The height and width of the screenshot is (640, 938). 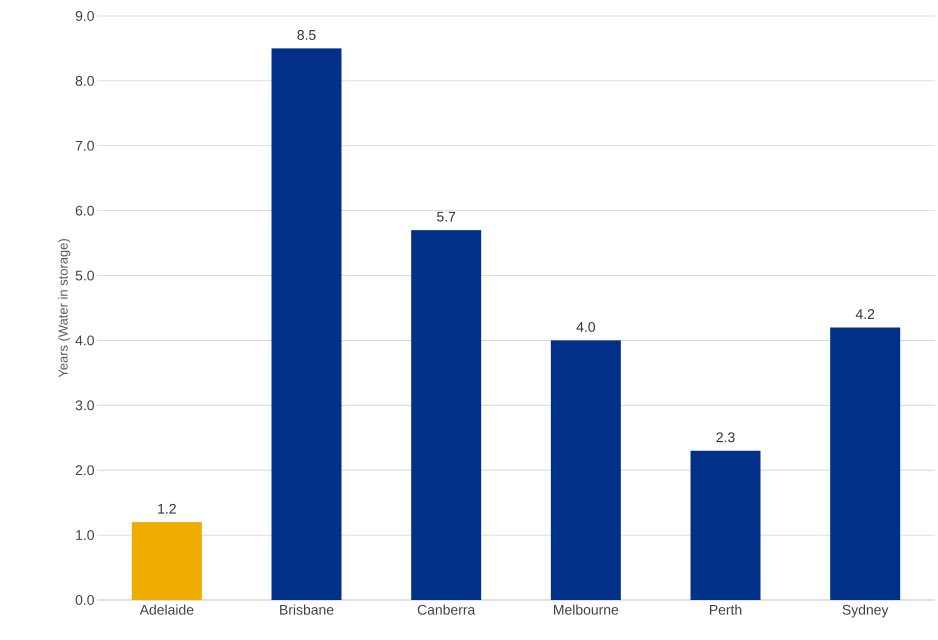 I want to click on data-label: 1.2, so click(x=167, y=509).